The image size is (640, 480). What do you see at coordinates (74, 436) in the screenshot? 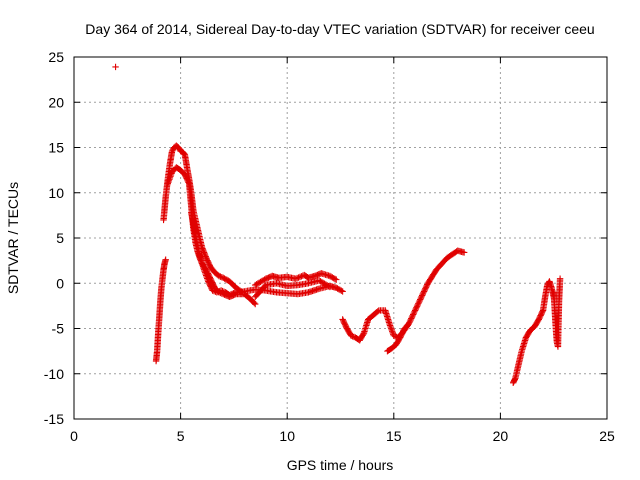
I see `x-tick-label: 0` at bounding box center [74, 436].